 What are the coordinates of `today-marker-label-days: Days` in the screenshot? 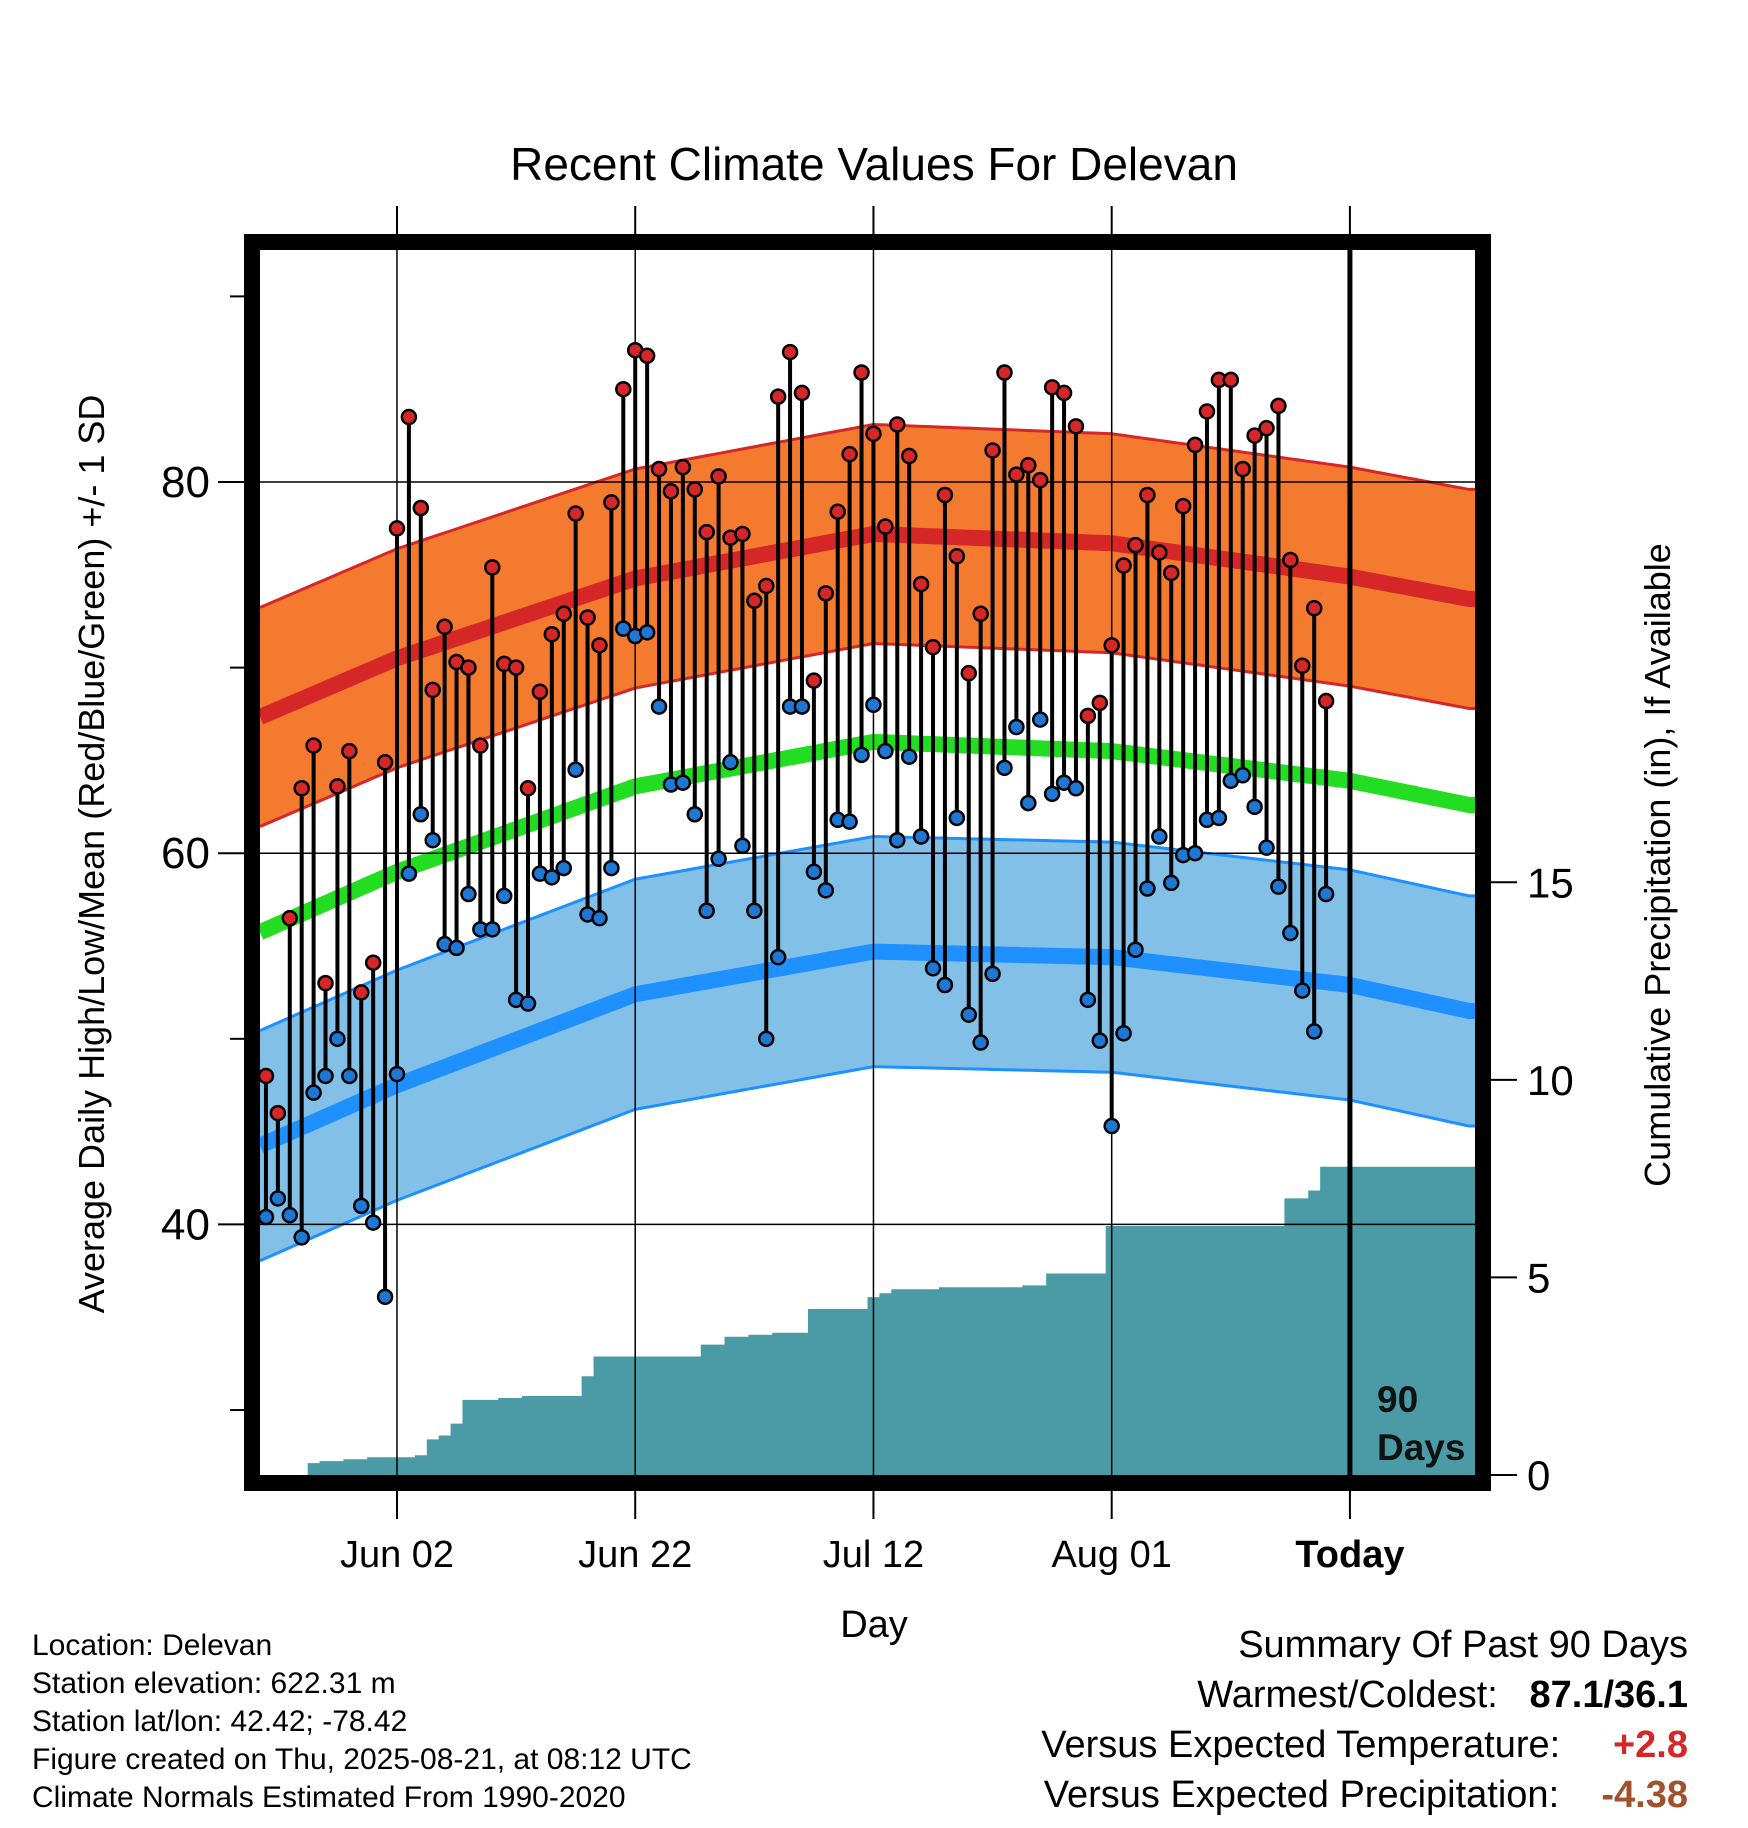 It's located at (1421, 1447).